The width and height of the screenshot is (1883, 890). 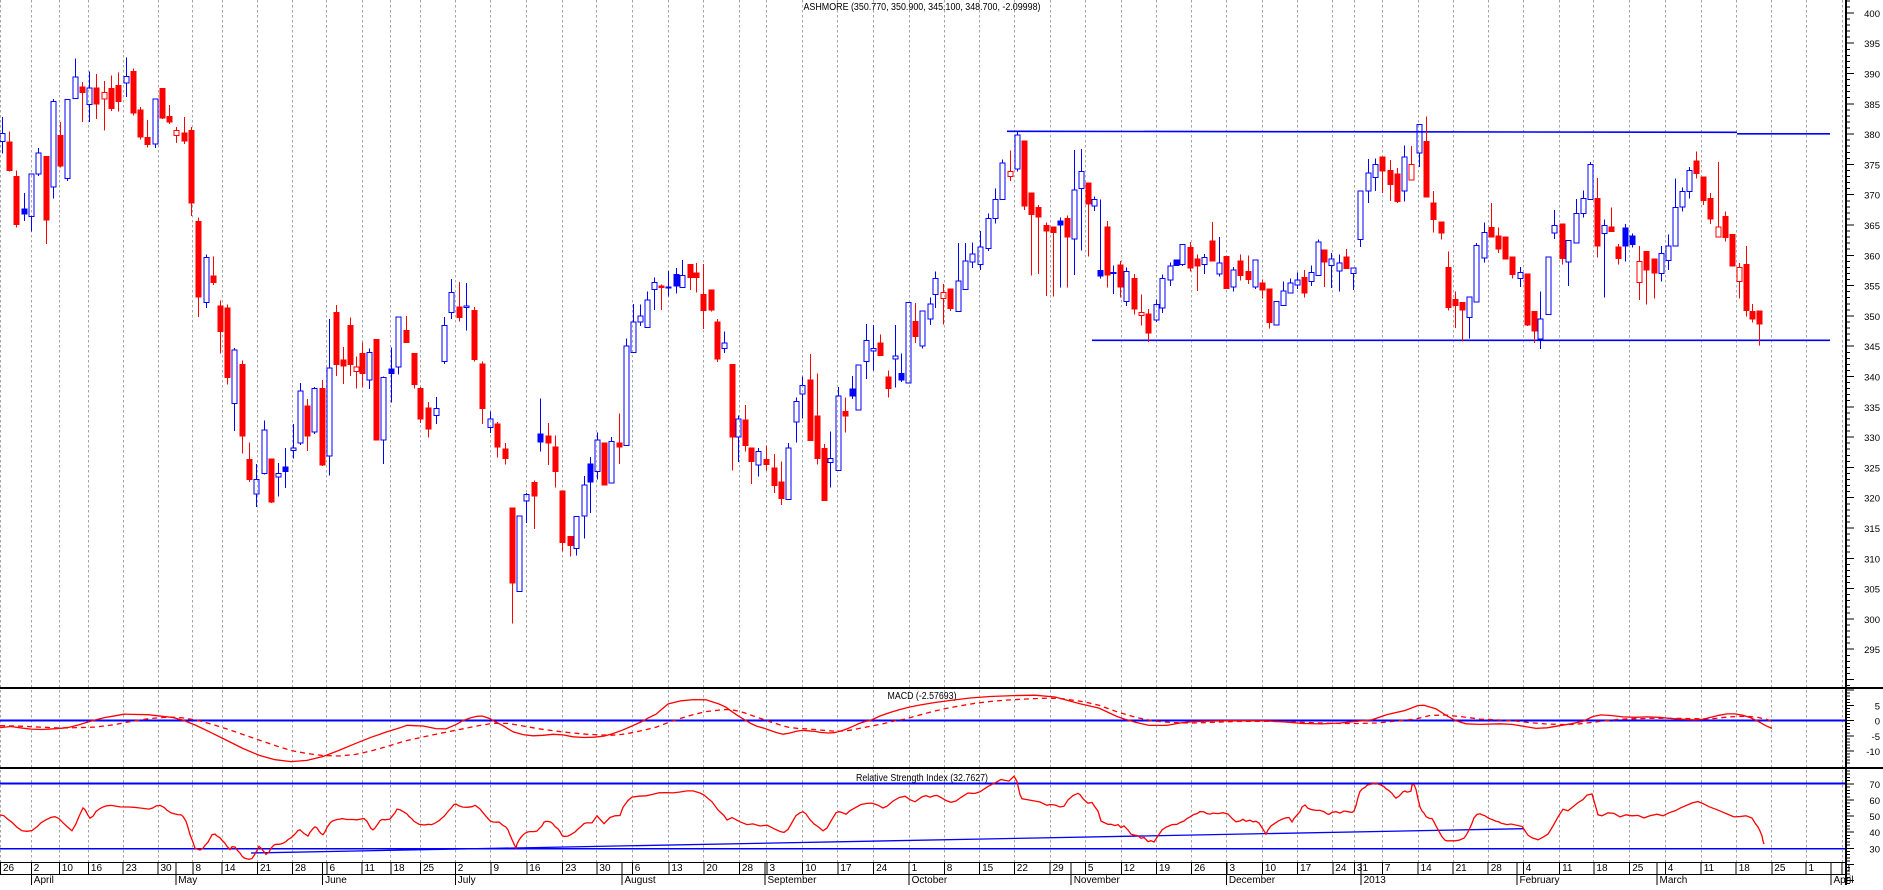 What do you see at coordinates (1872, 14) in the screenshot?
I see `svg-text: 400` at bounding box center [1872, 14].